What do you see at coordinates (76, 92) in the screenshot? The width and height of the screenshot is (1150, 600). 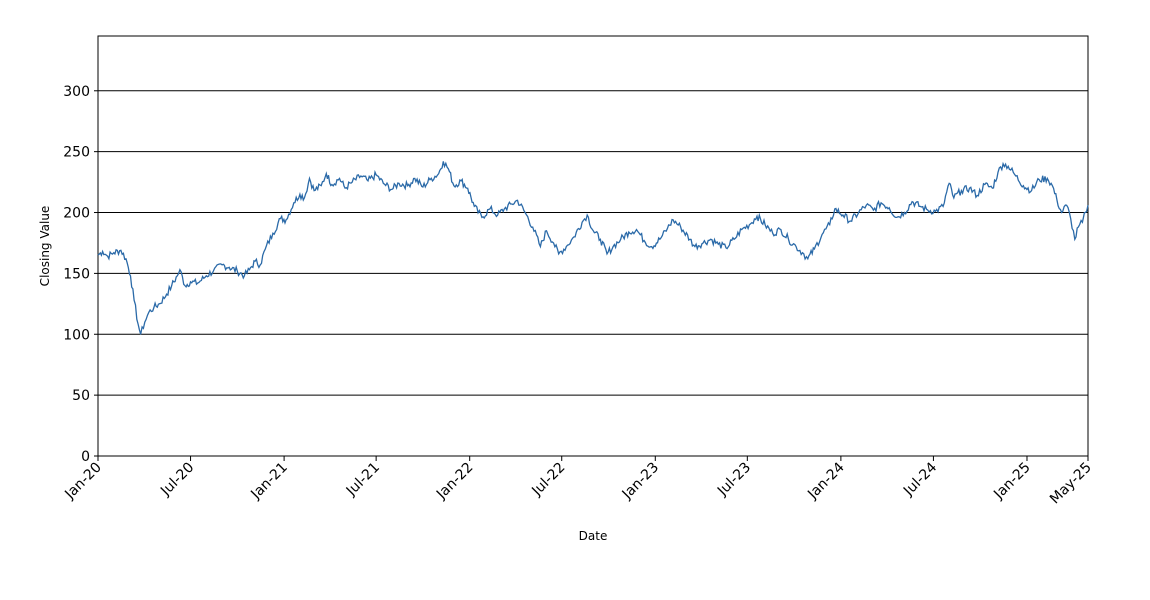 I see `y-tick-label: 300` at bounding box center [76, 92].